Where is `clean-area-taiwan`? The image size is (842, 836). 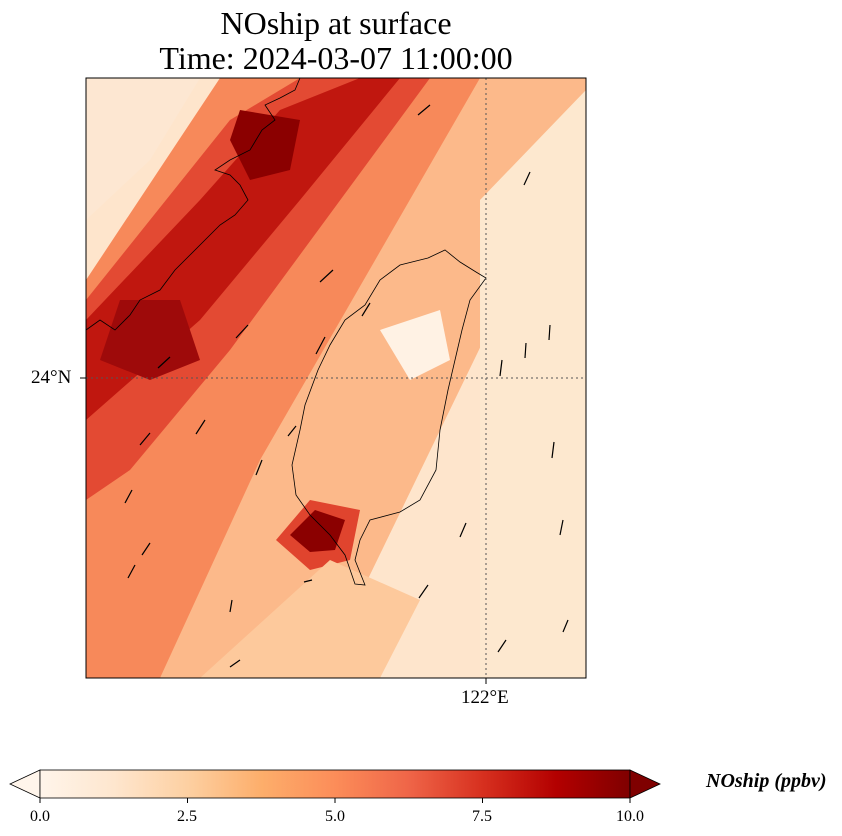 clean-area-taiwan is located at coordinates (415, 345).